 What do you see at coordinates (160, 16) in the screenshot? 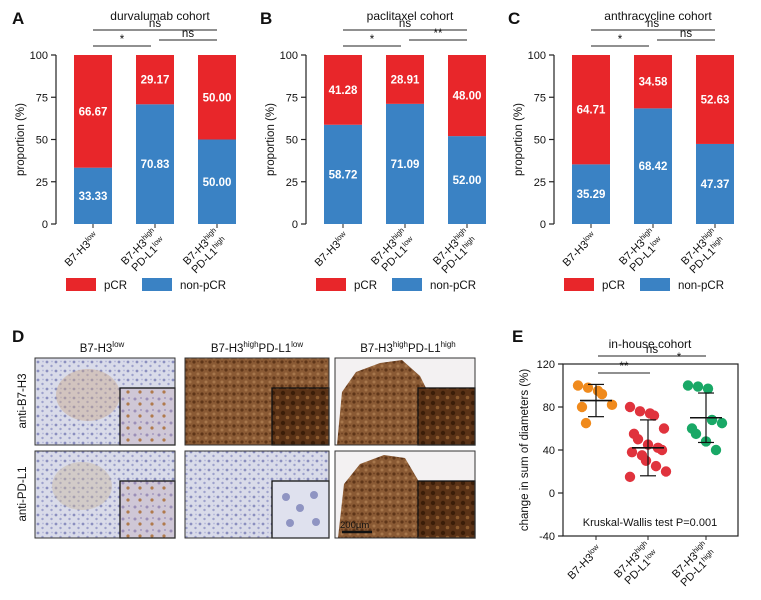
I see `chart-title: durvalumab cohort` at bounding box center [160, 16].